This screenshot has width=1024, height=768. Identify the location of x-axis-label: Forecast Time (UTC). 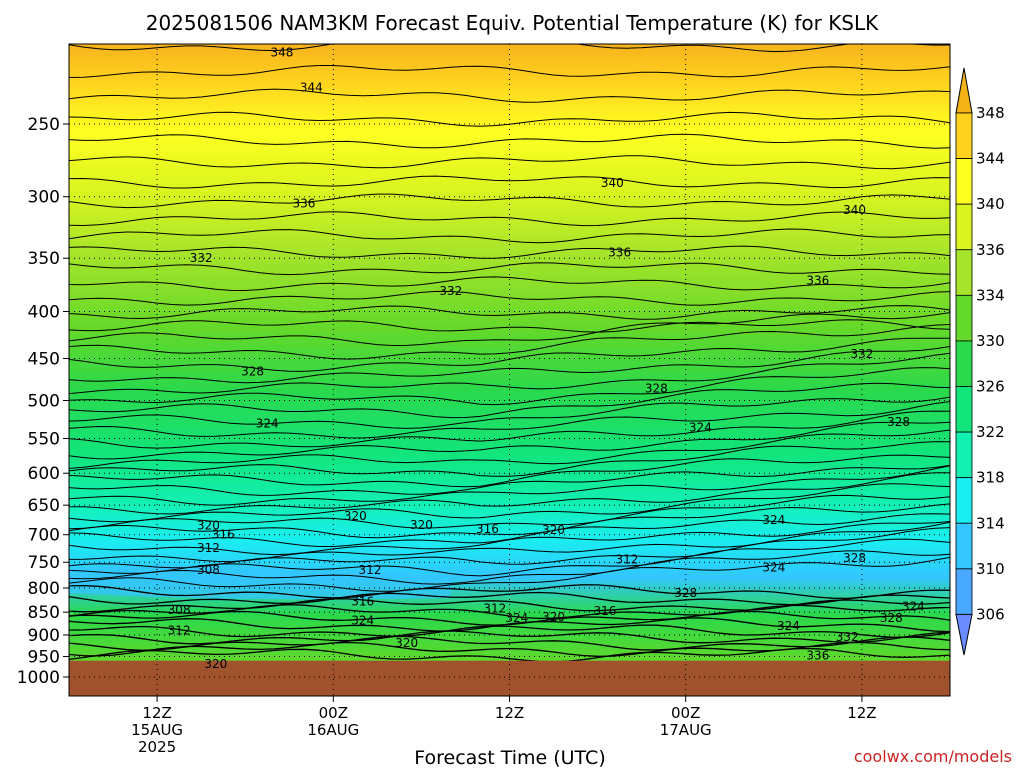
(509, 757).